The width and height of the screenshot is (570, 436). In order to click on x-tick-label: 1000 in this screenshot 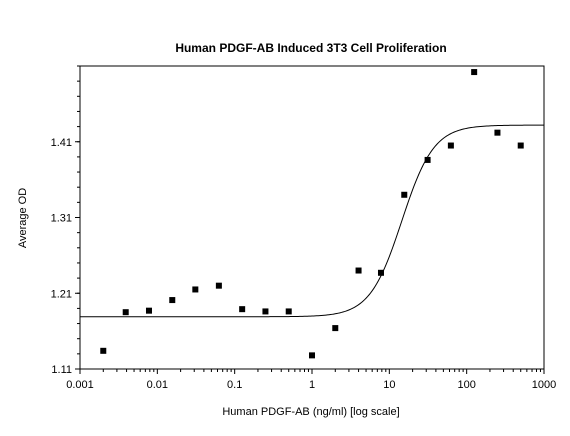, I will do `click(544, 385)`.